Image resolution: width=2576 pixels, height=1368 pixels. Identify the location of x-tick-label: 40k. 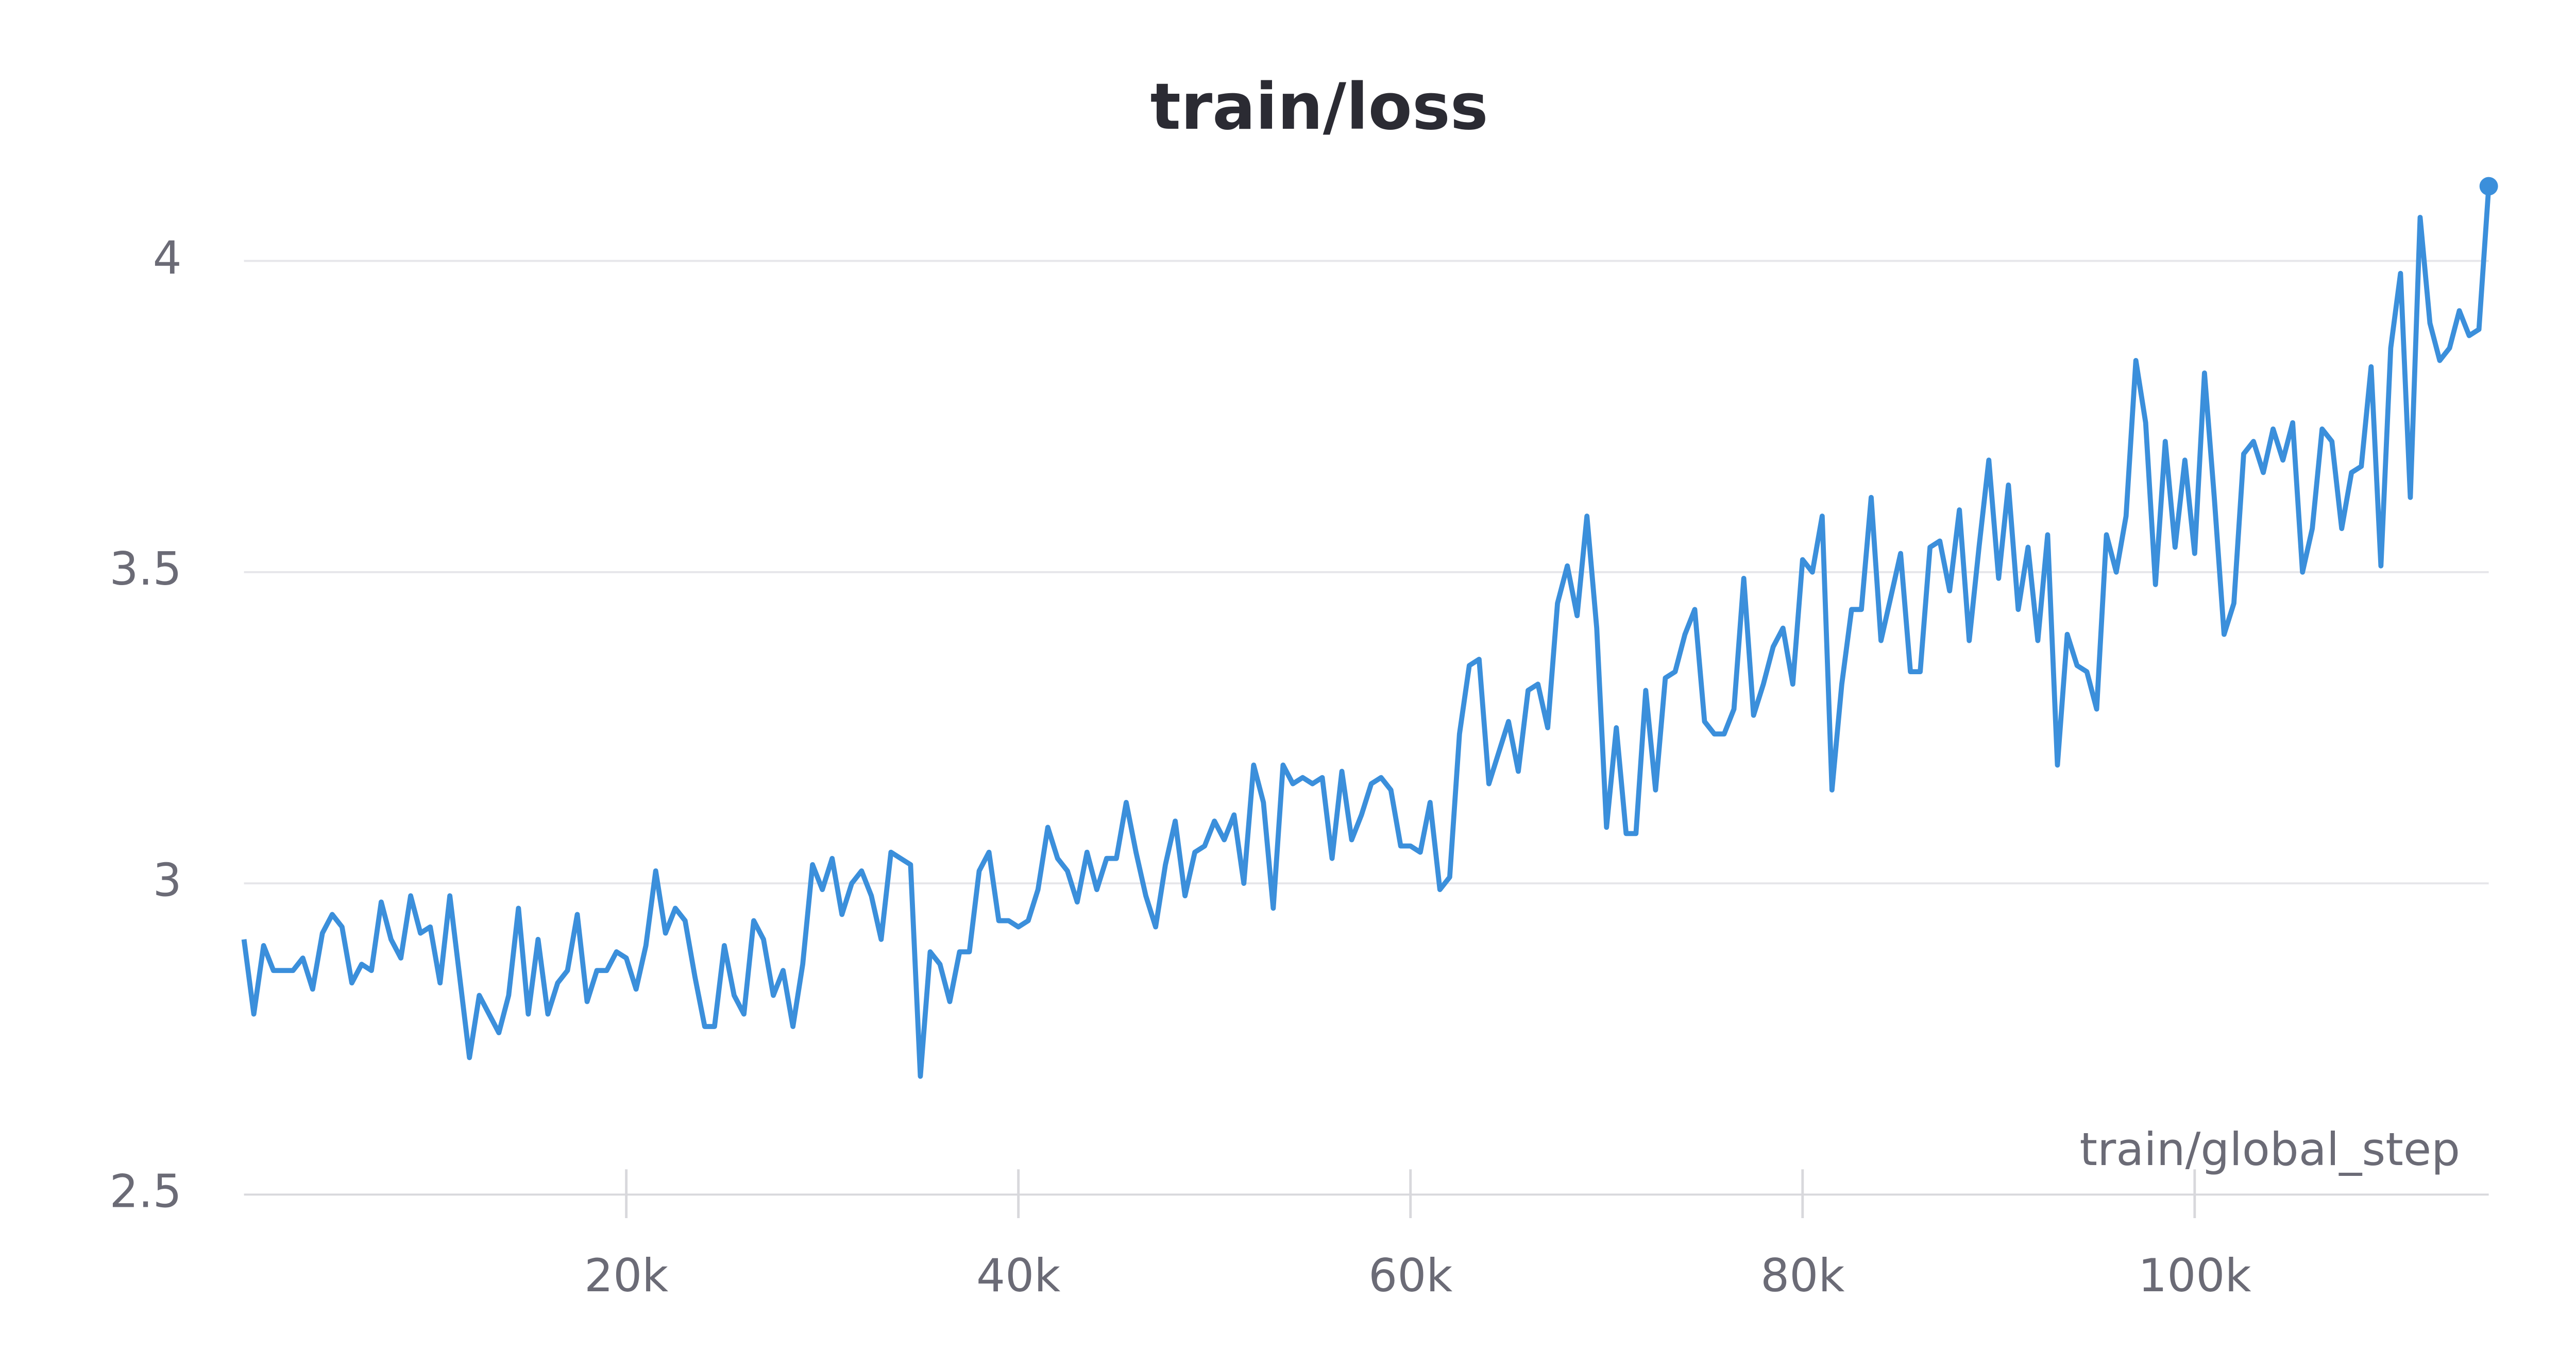
(1018, 1275).